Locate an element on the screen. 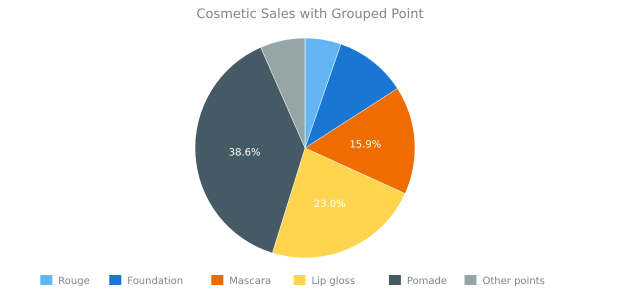 This screenshot has width=620, height=300. data-label: 38.6% is located at coordinates (244, 152).